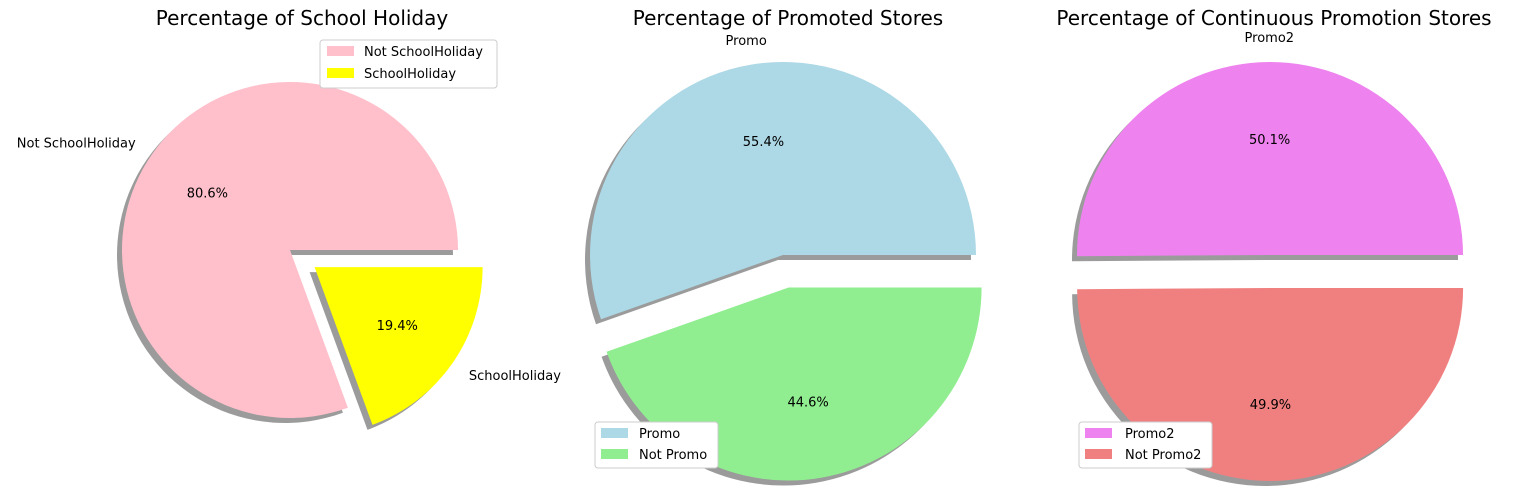 This screenshot has height=495, width=1526. I want to click on chart-2-legend: Promo Not Promo, so click(656, 445).